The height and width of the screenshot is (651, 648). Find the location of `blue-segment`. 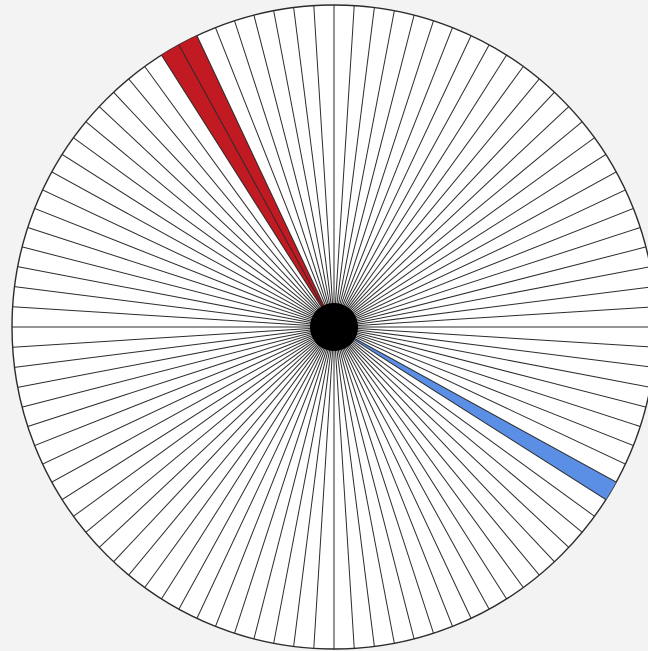

blue-segment is located at coordinates (483, 417).